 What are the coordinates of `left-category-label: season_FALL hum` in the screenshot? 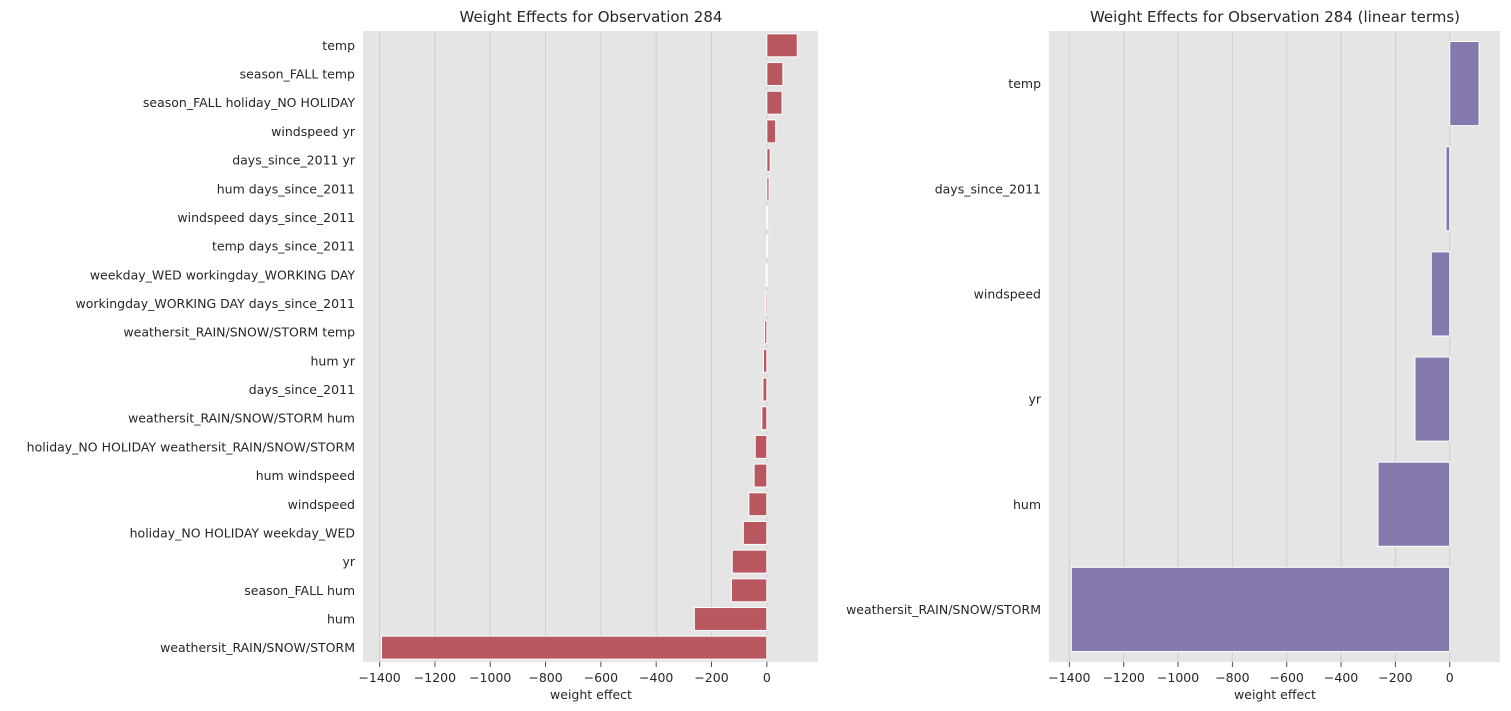 It's located at (299, 590).